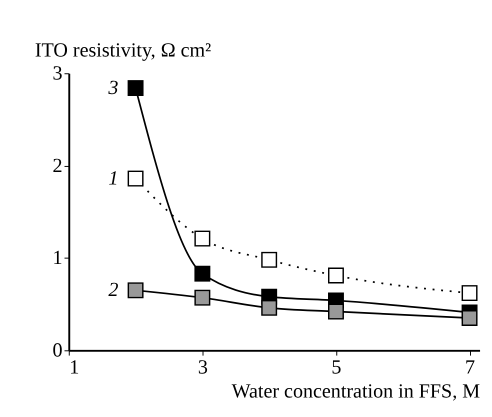 The height and width of the screenshot is (417, 492). Describe the element at coordinates (113, 178) in the screenshot. I see `series-label: 1` at that location.